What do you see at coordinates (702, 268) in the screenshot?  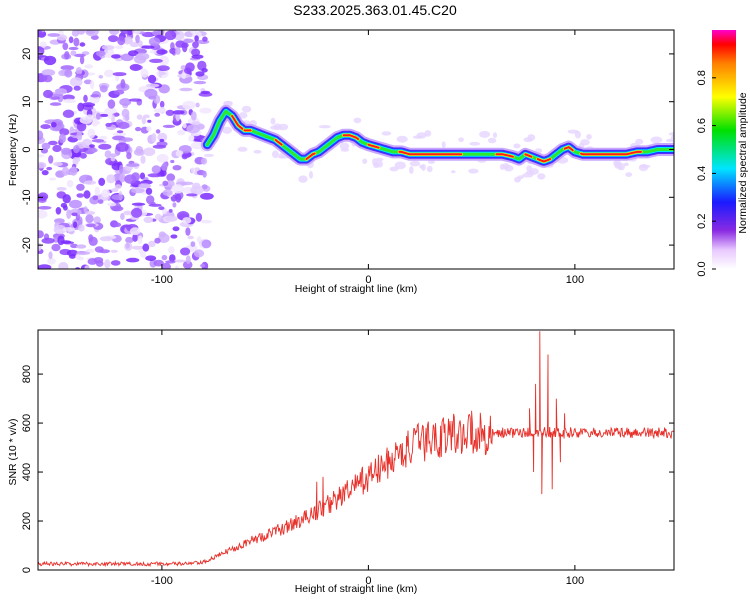 I see `colorbar-tick-label: 0.0` at bounding box center [702, 268].